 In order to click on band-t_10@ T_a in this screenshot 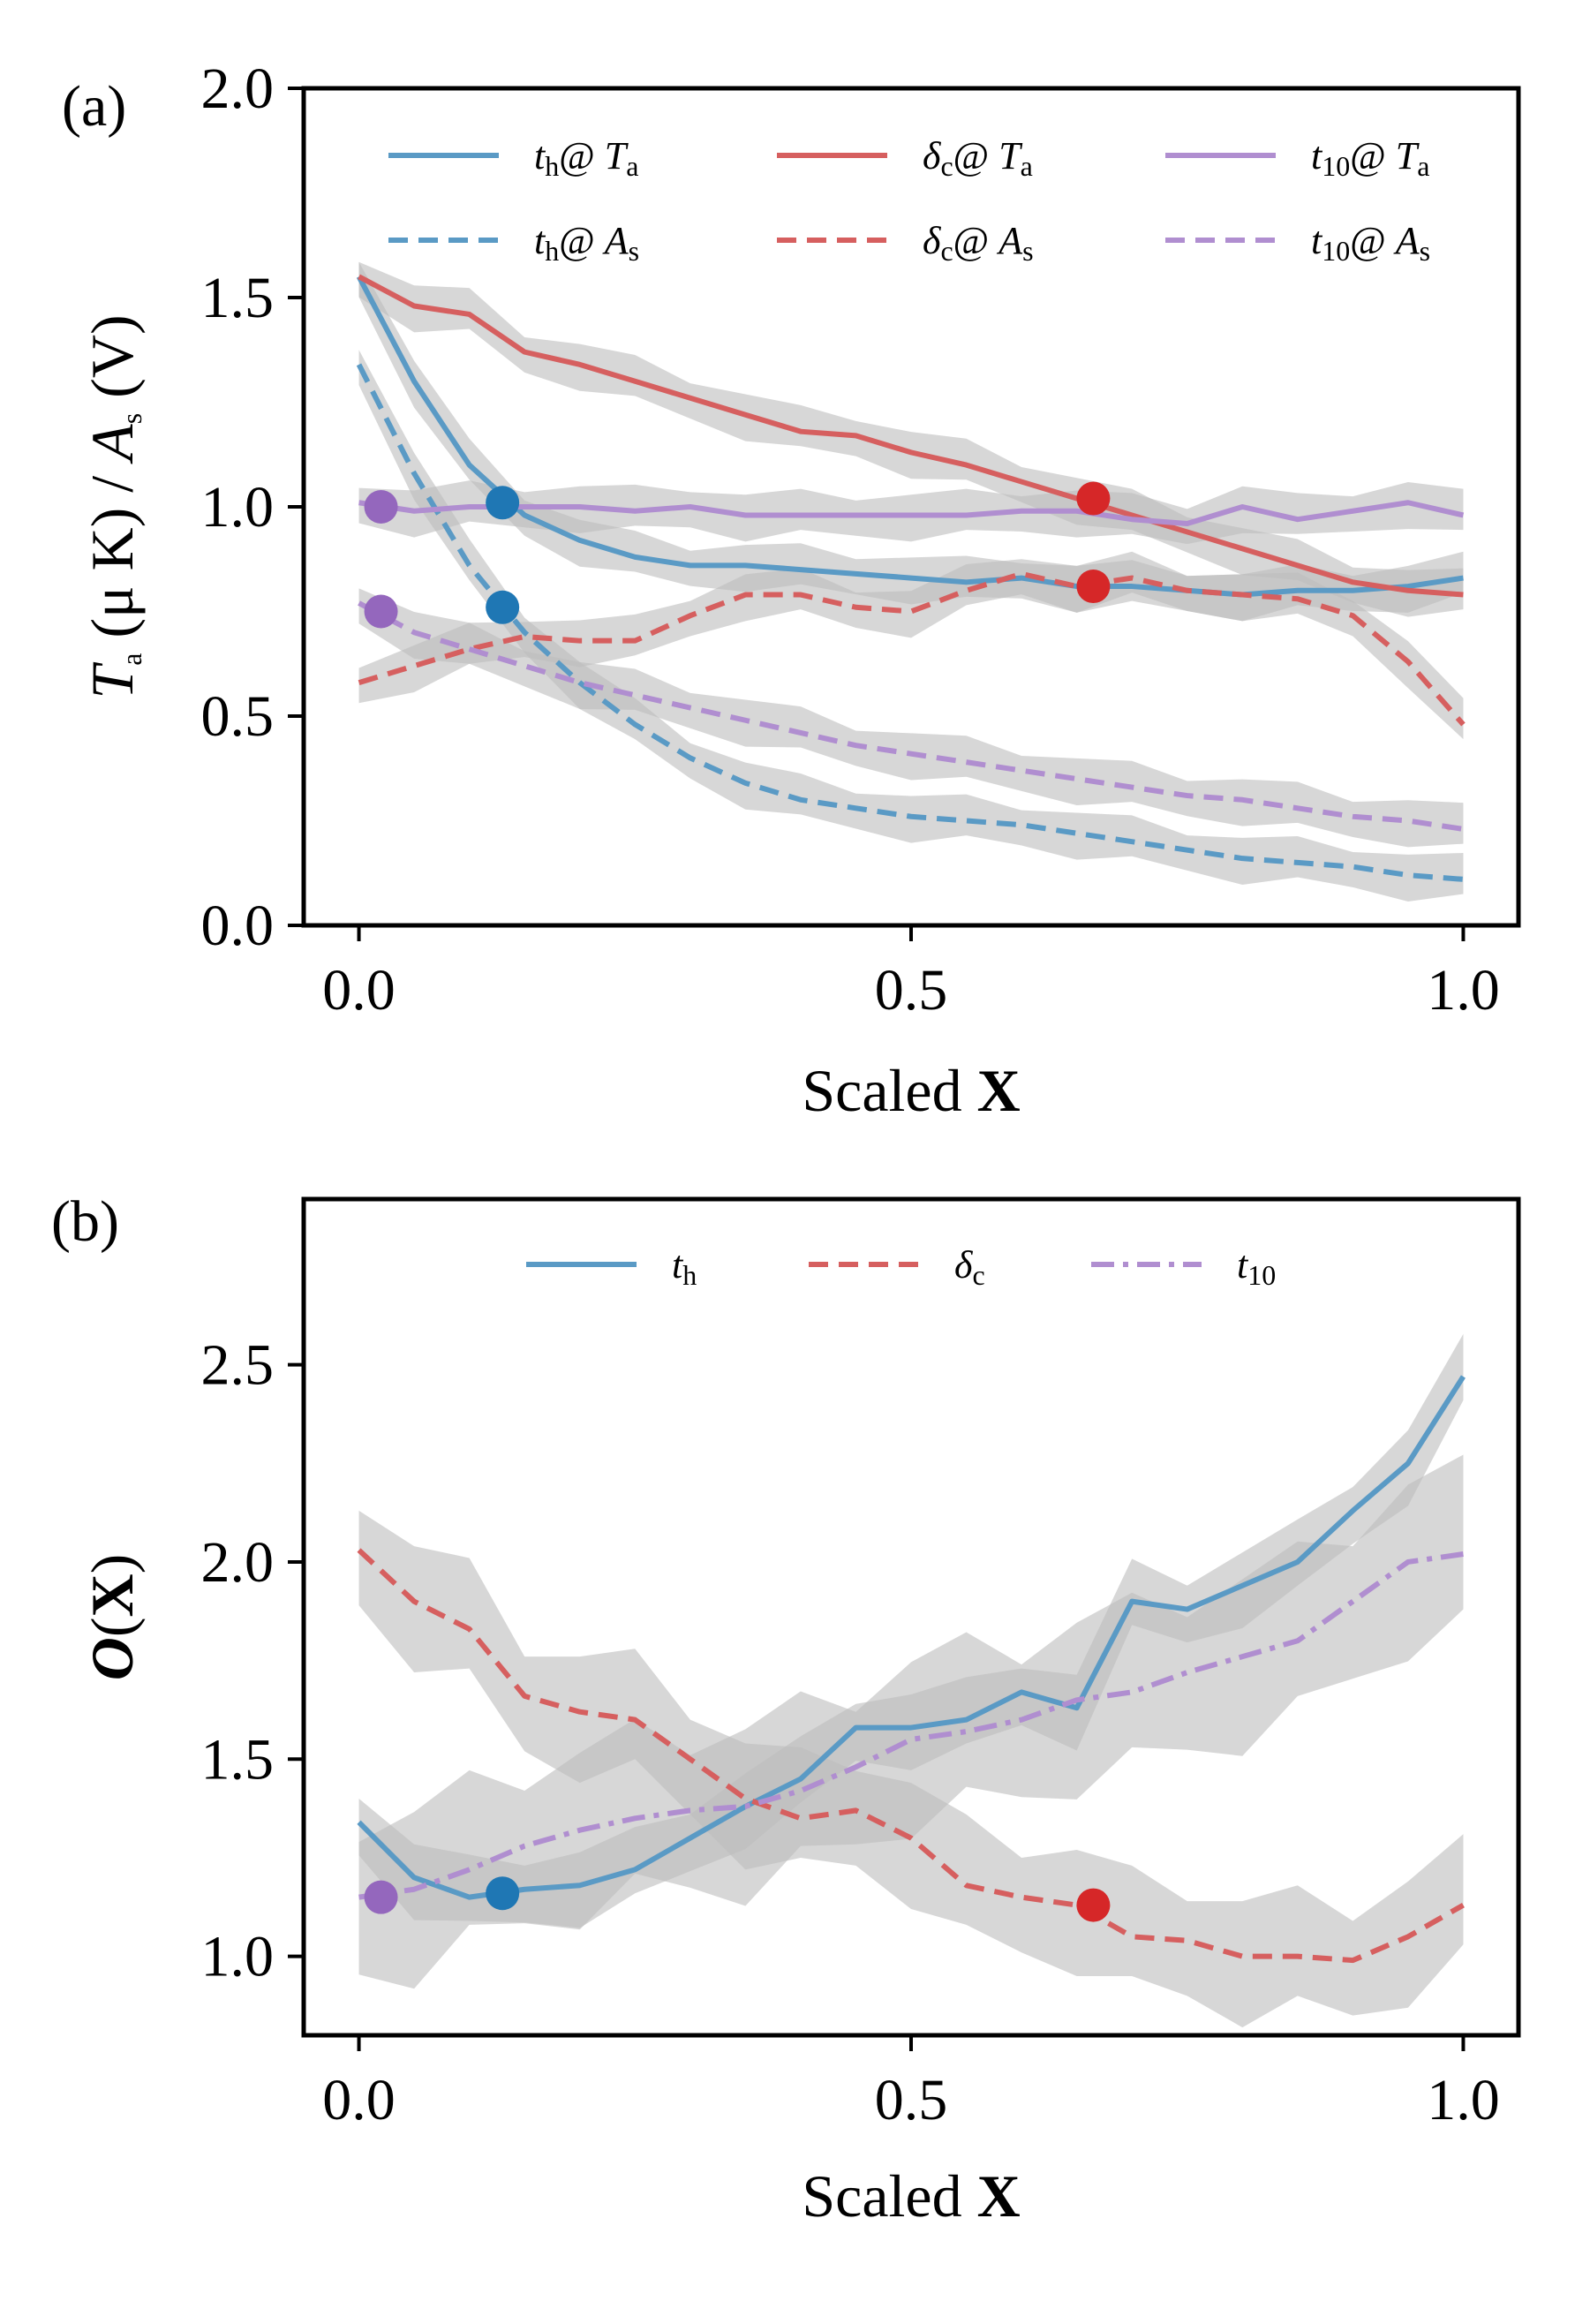, I will do `click(911, 513)`.